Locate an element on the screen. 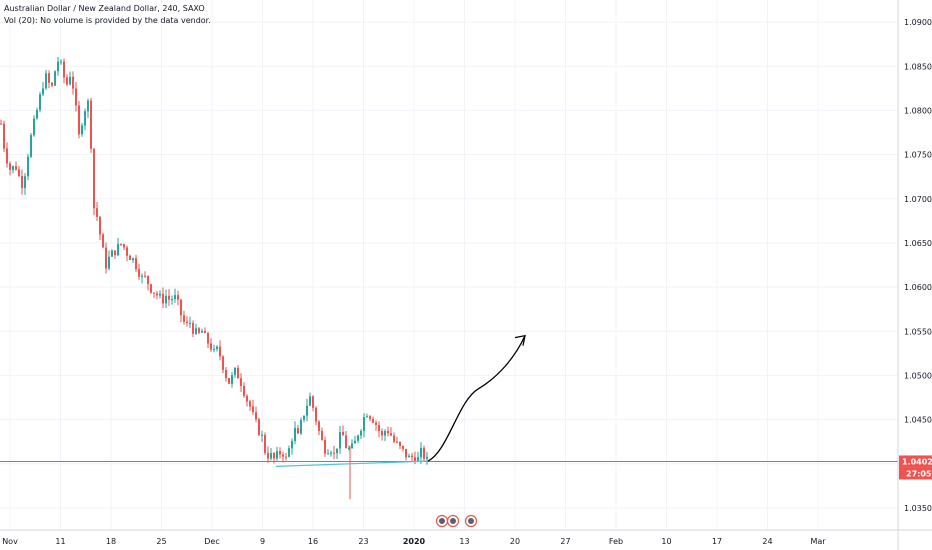 The height and width of the screenshot is (550, 932). x-tick-label: 27 is located at coordinates (565, 541).